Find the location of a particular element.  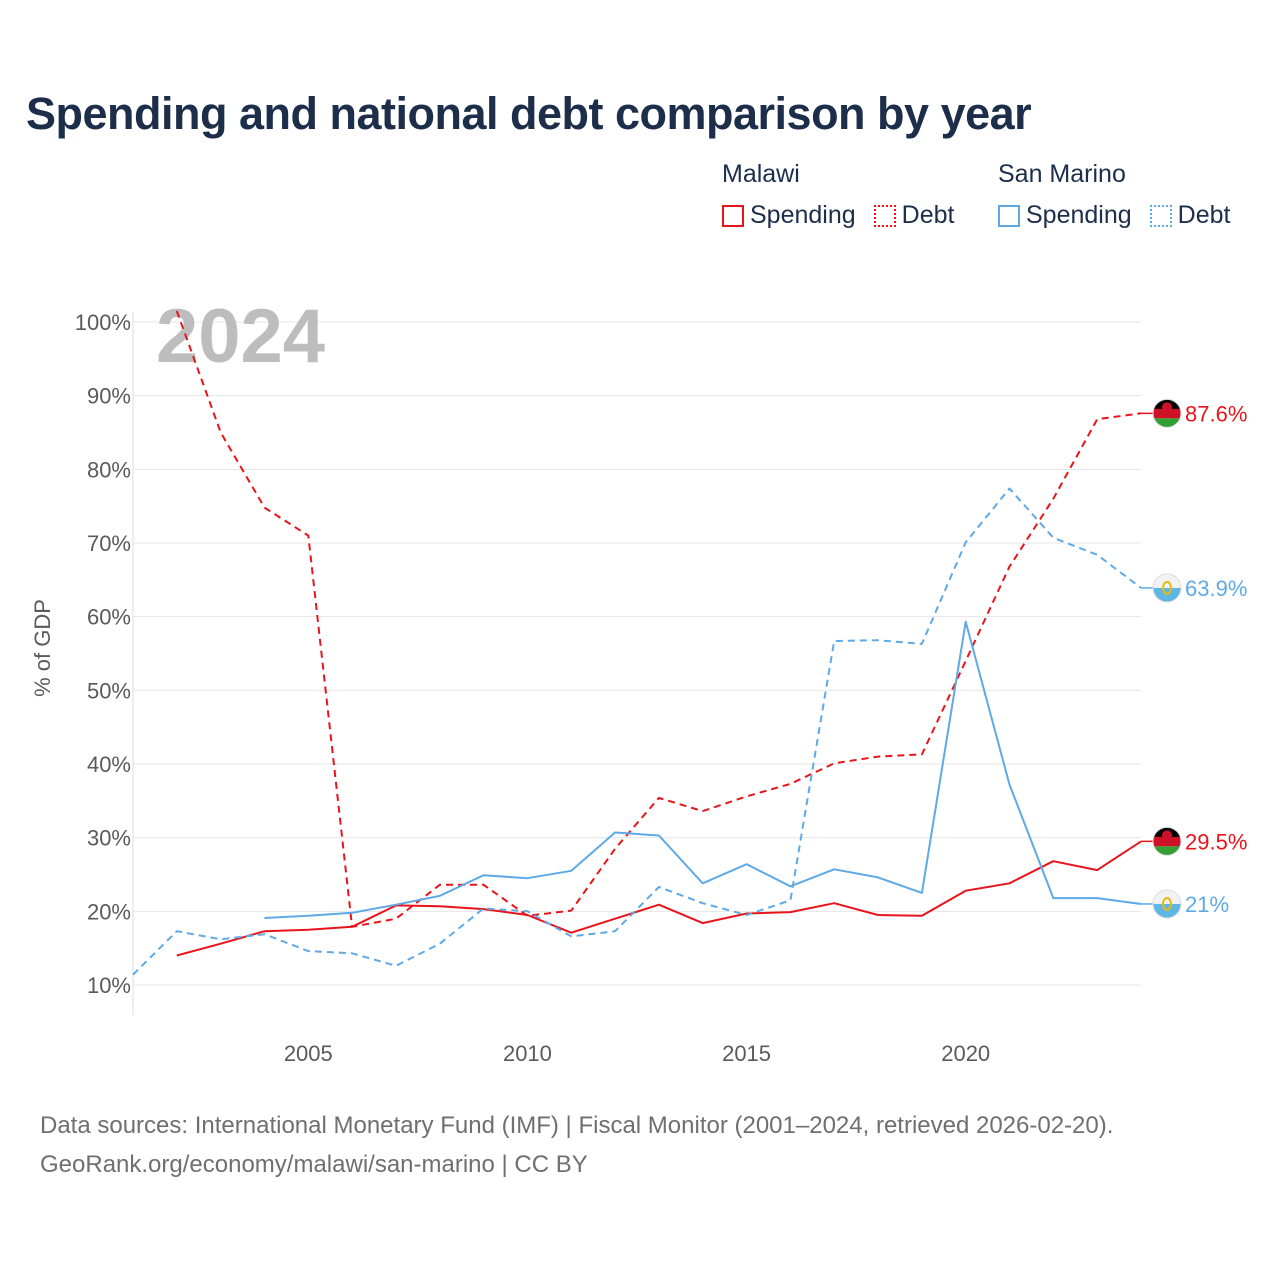

end-value-label: 29.5% is located at coordinates (1216, 841).